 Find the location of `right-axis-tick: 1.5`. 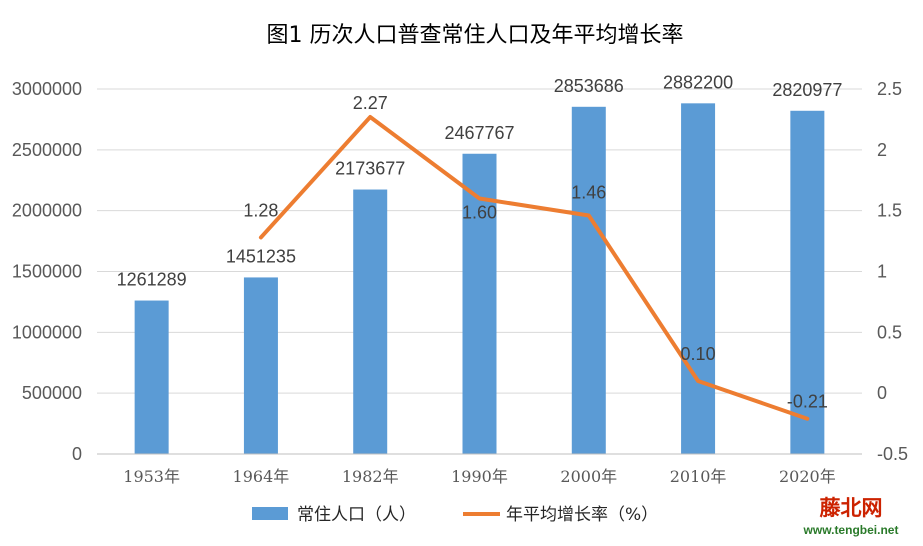

right-axis-tick: 1.5 is located at coordinates (889, 211).